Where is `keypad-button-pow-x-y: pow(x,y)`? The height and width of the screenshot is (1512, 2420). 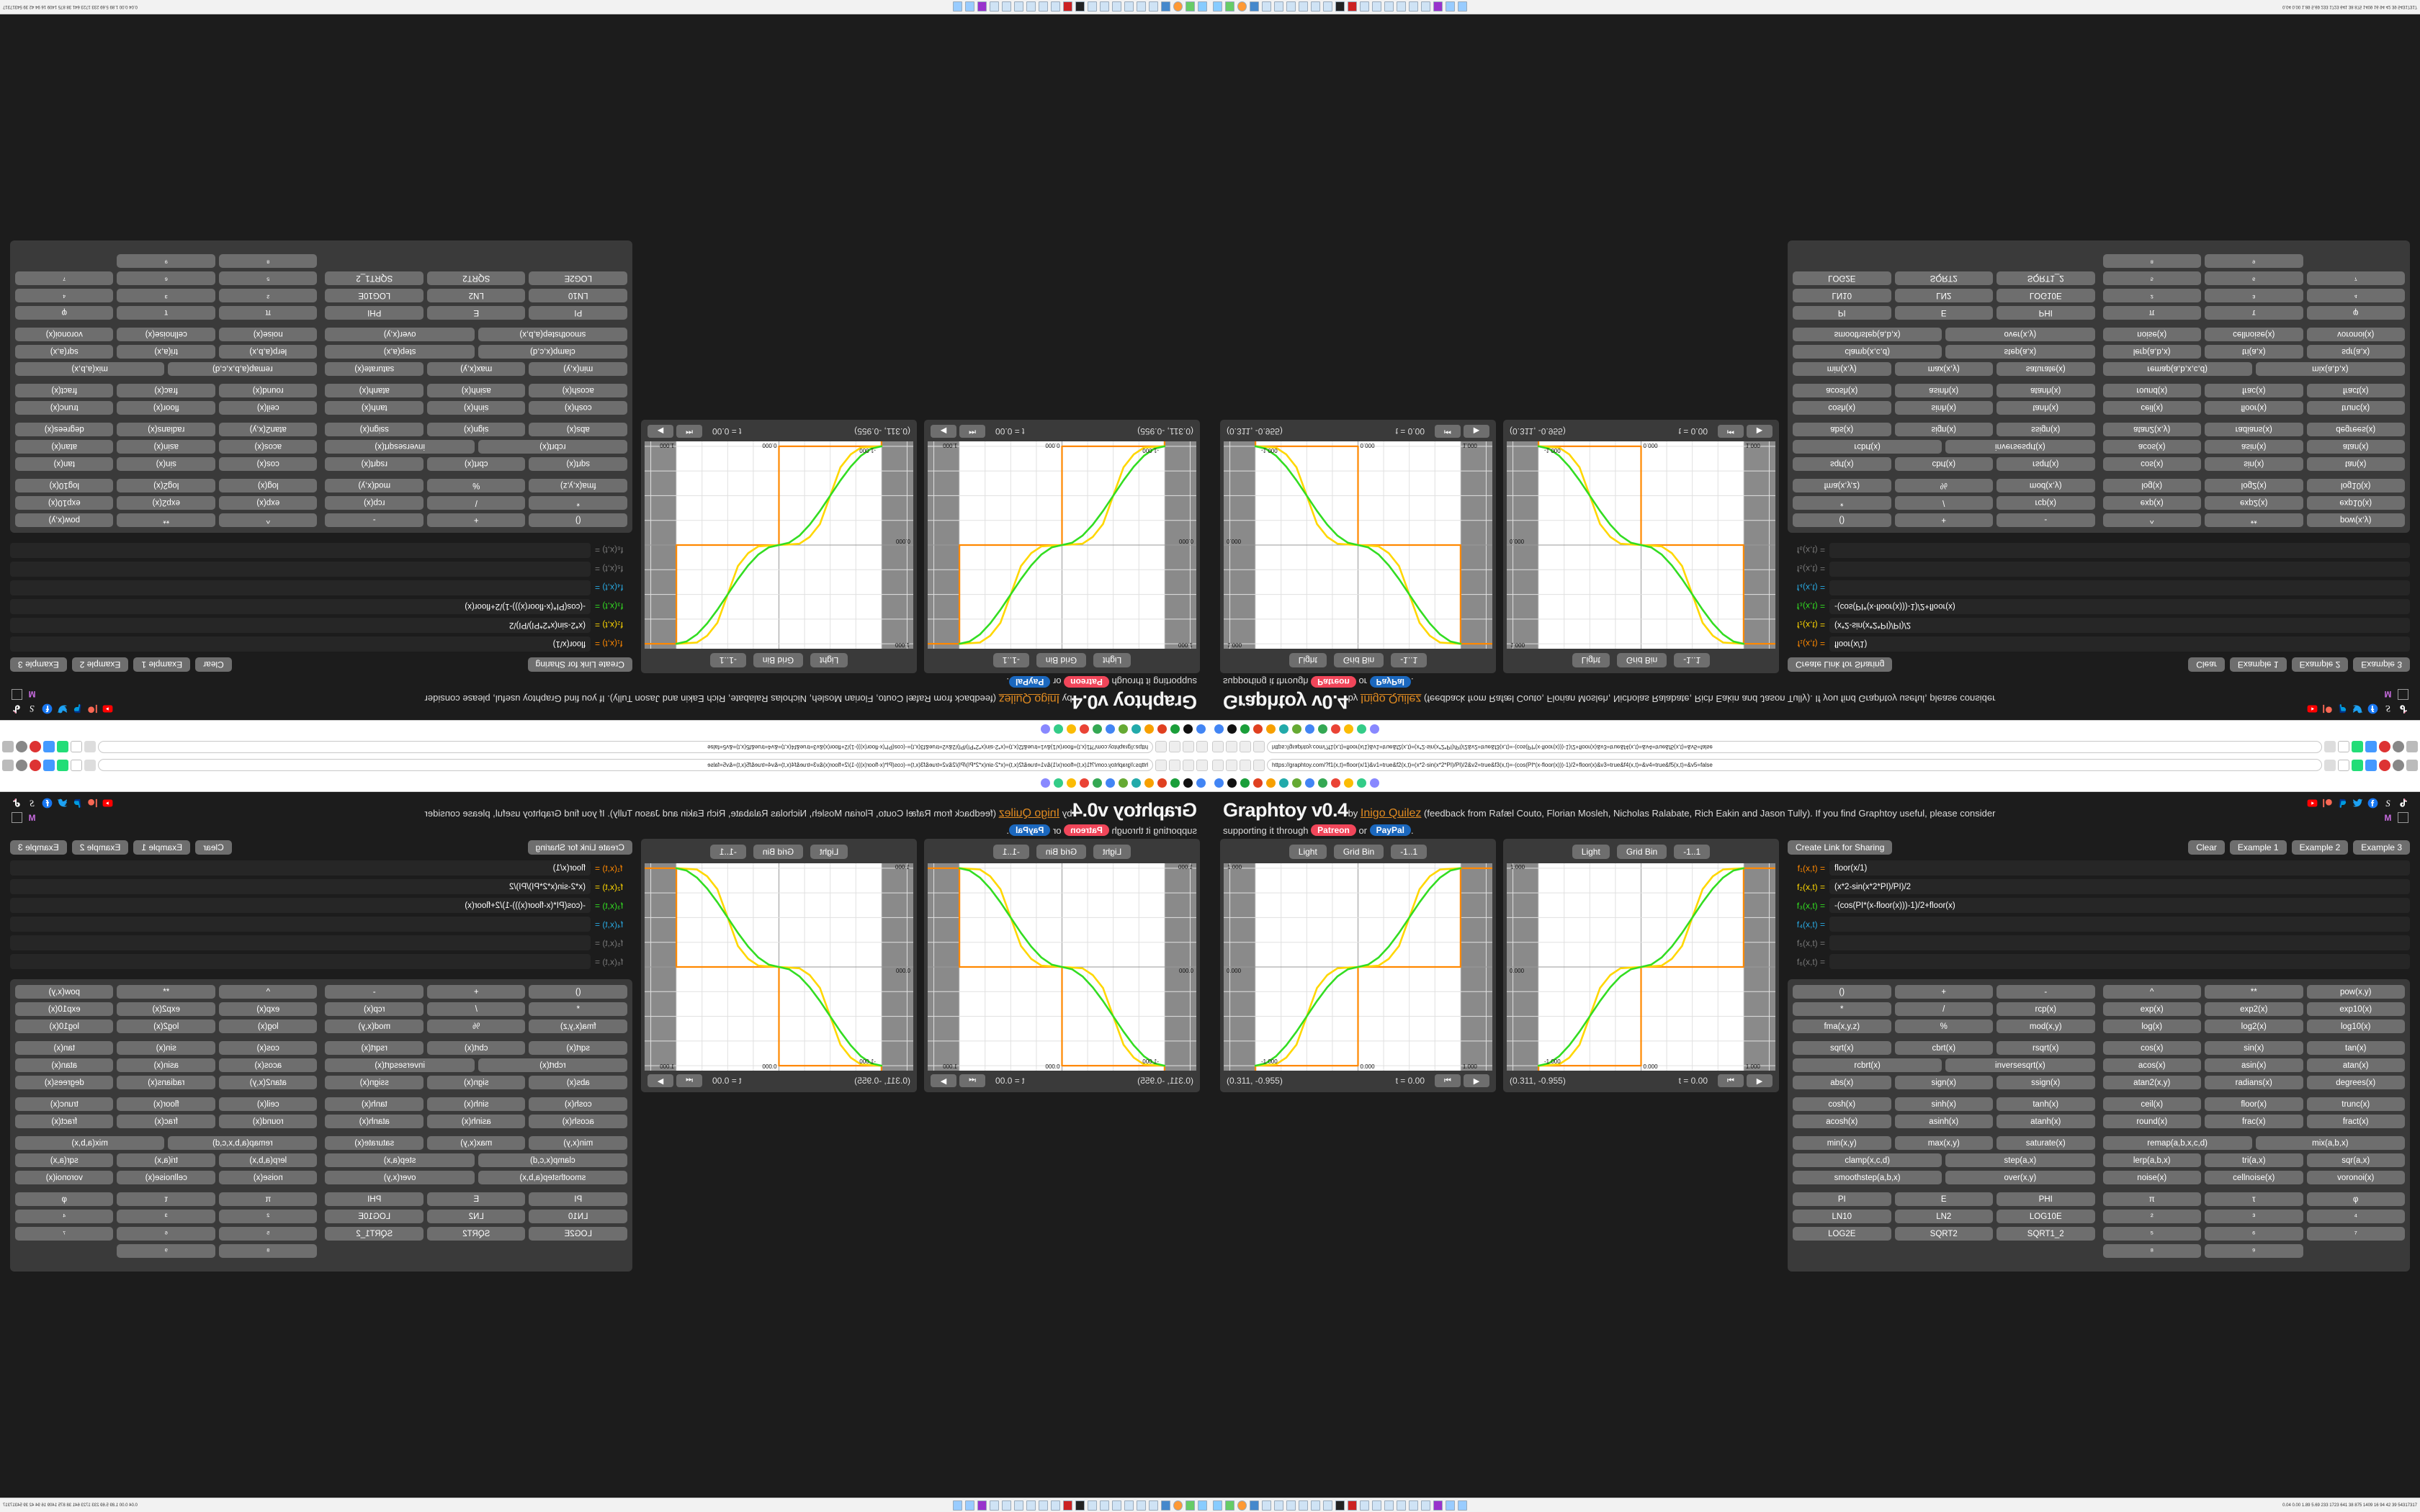
keypad-button-pow-x-y: pow(x,y) is located at coordinates (64, 992).